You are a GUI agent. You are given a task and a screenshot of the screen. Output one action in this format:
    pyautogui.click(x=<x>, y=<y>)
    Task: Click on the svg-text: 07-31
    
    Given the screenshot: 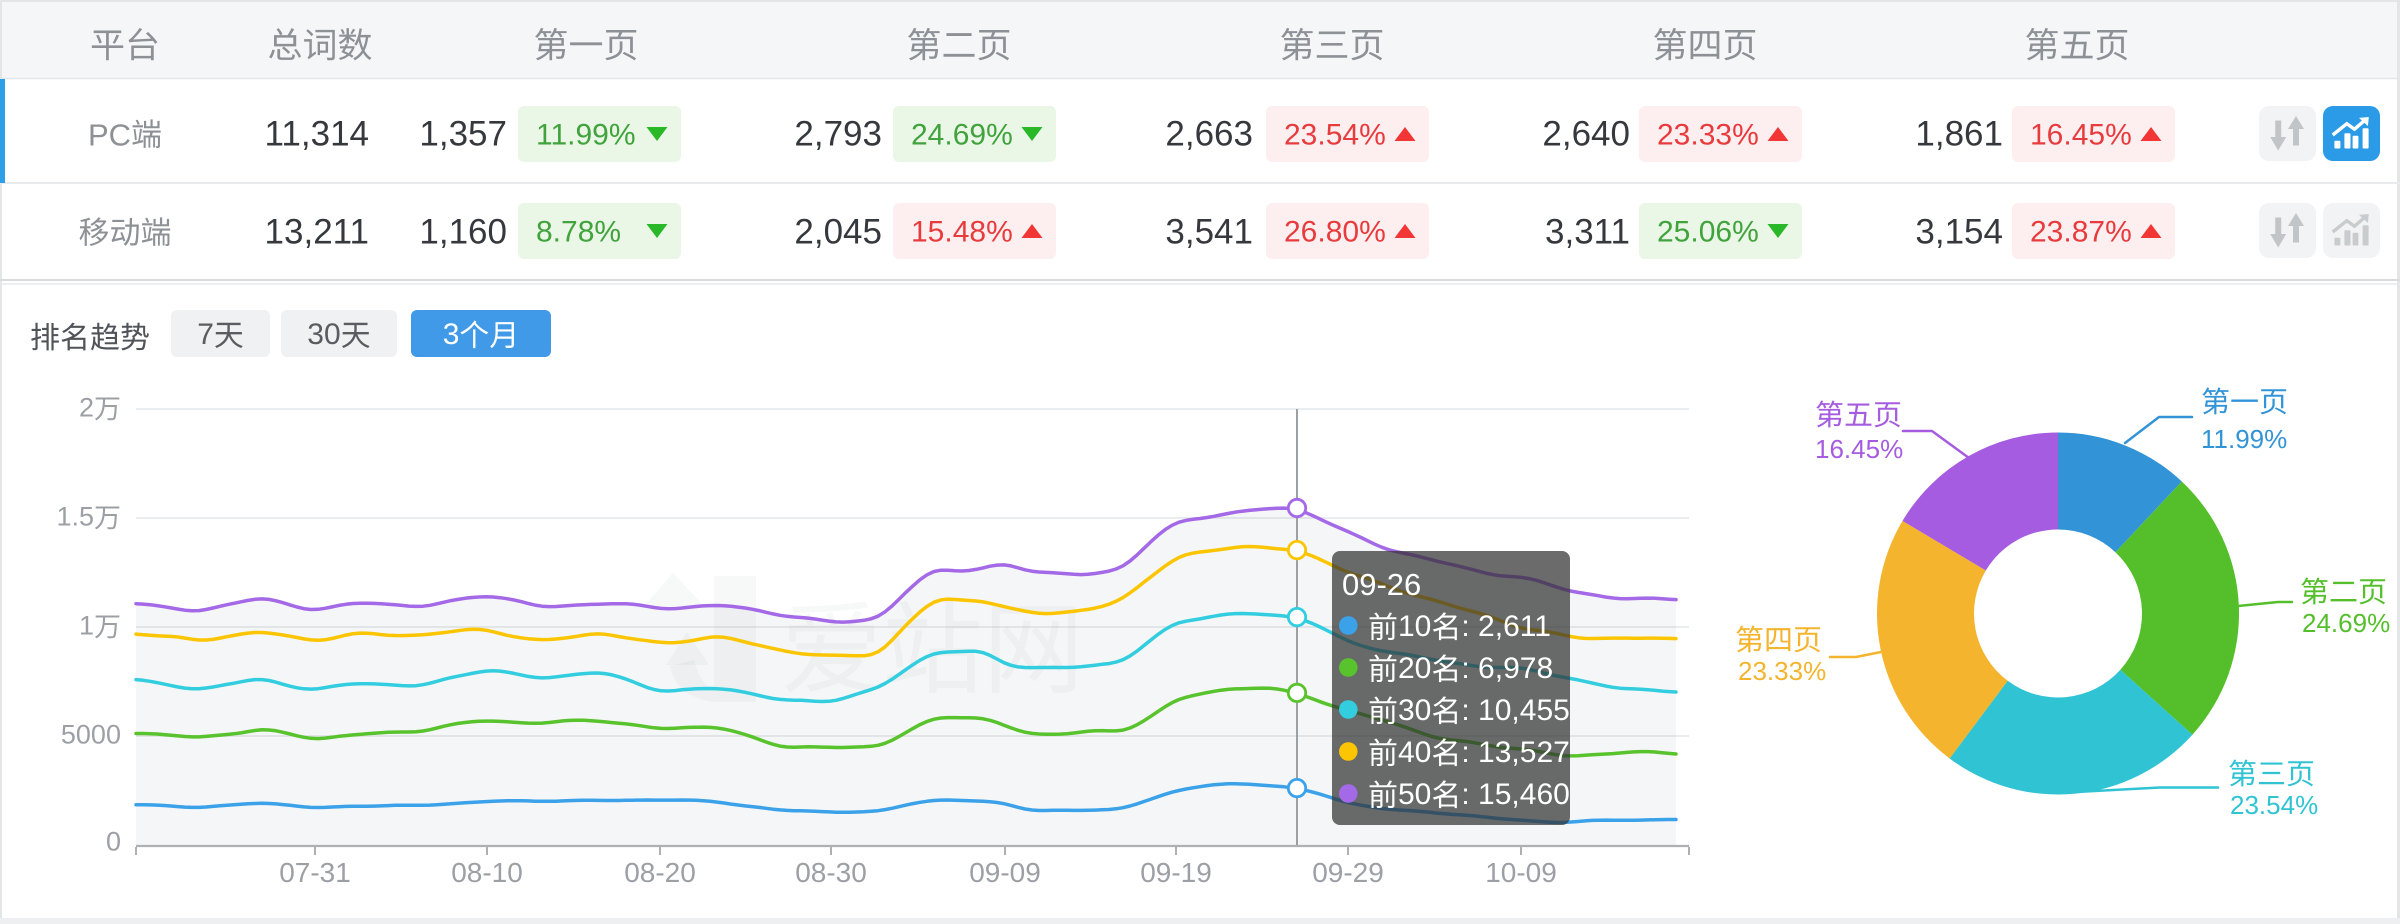 What is the action you would take?
    pyautogui.click(x=315, y=872)
    